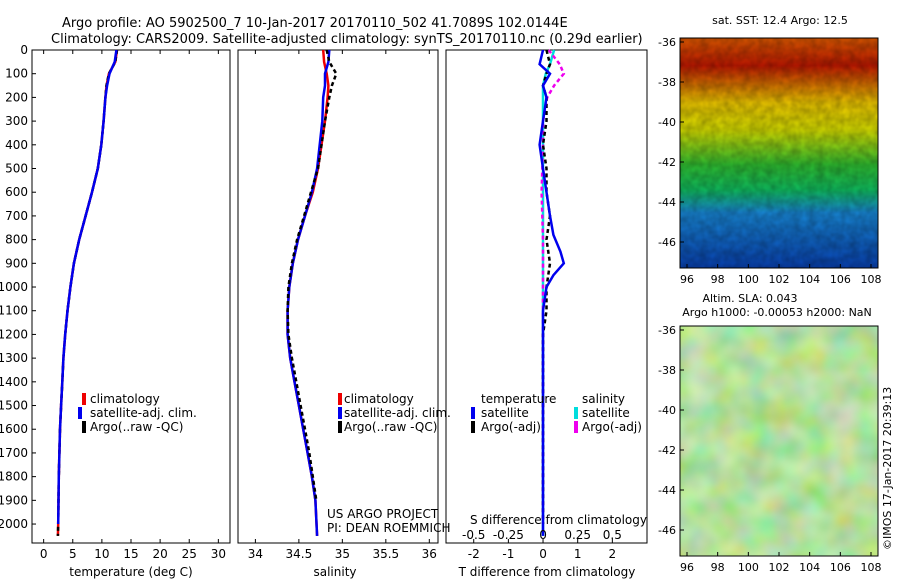 This screenshot has width=900, height=580. Describe the element at coordinates (388, 528) in the screenshot. I see `project-line2: PI: DEAN ROEMMICH` at that location.